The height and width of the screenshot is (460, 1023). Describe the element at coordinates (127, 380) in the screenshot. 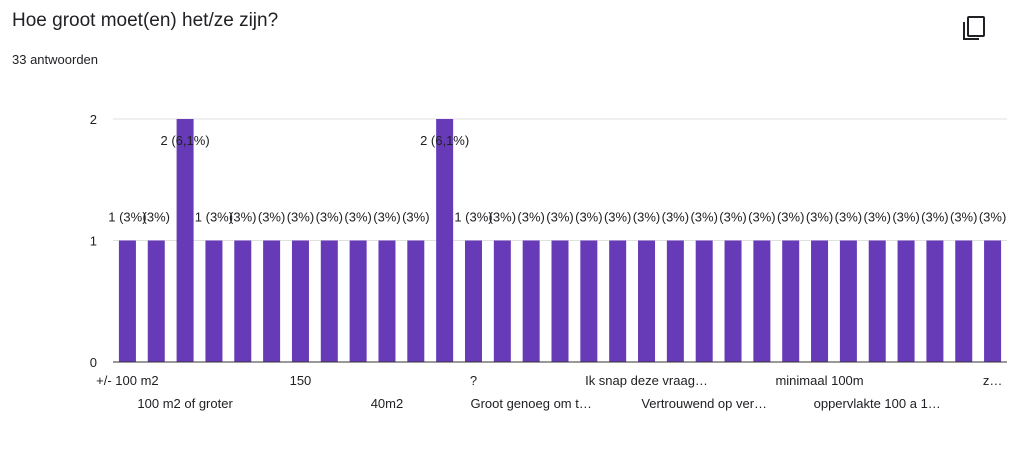

I see `x-category-label: +/- 100 m2` at that location.